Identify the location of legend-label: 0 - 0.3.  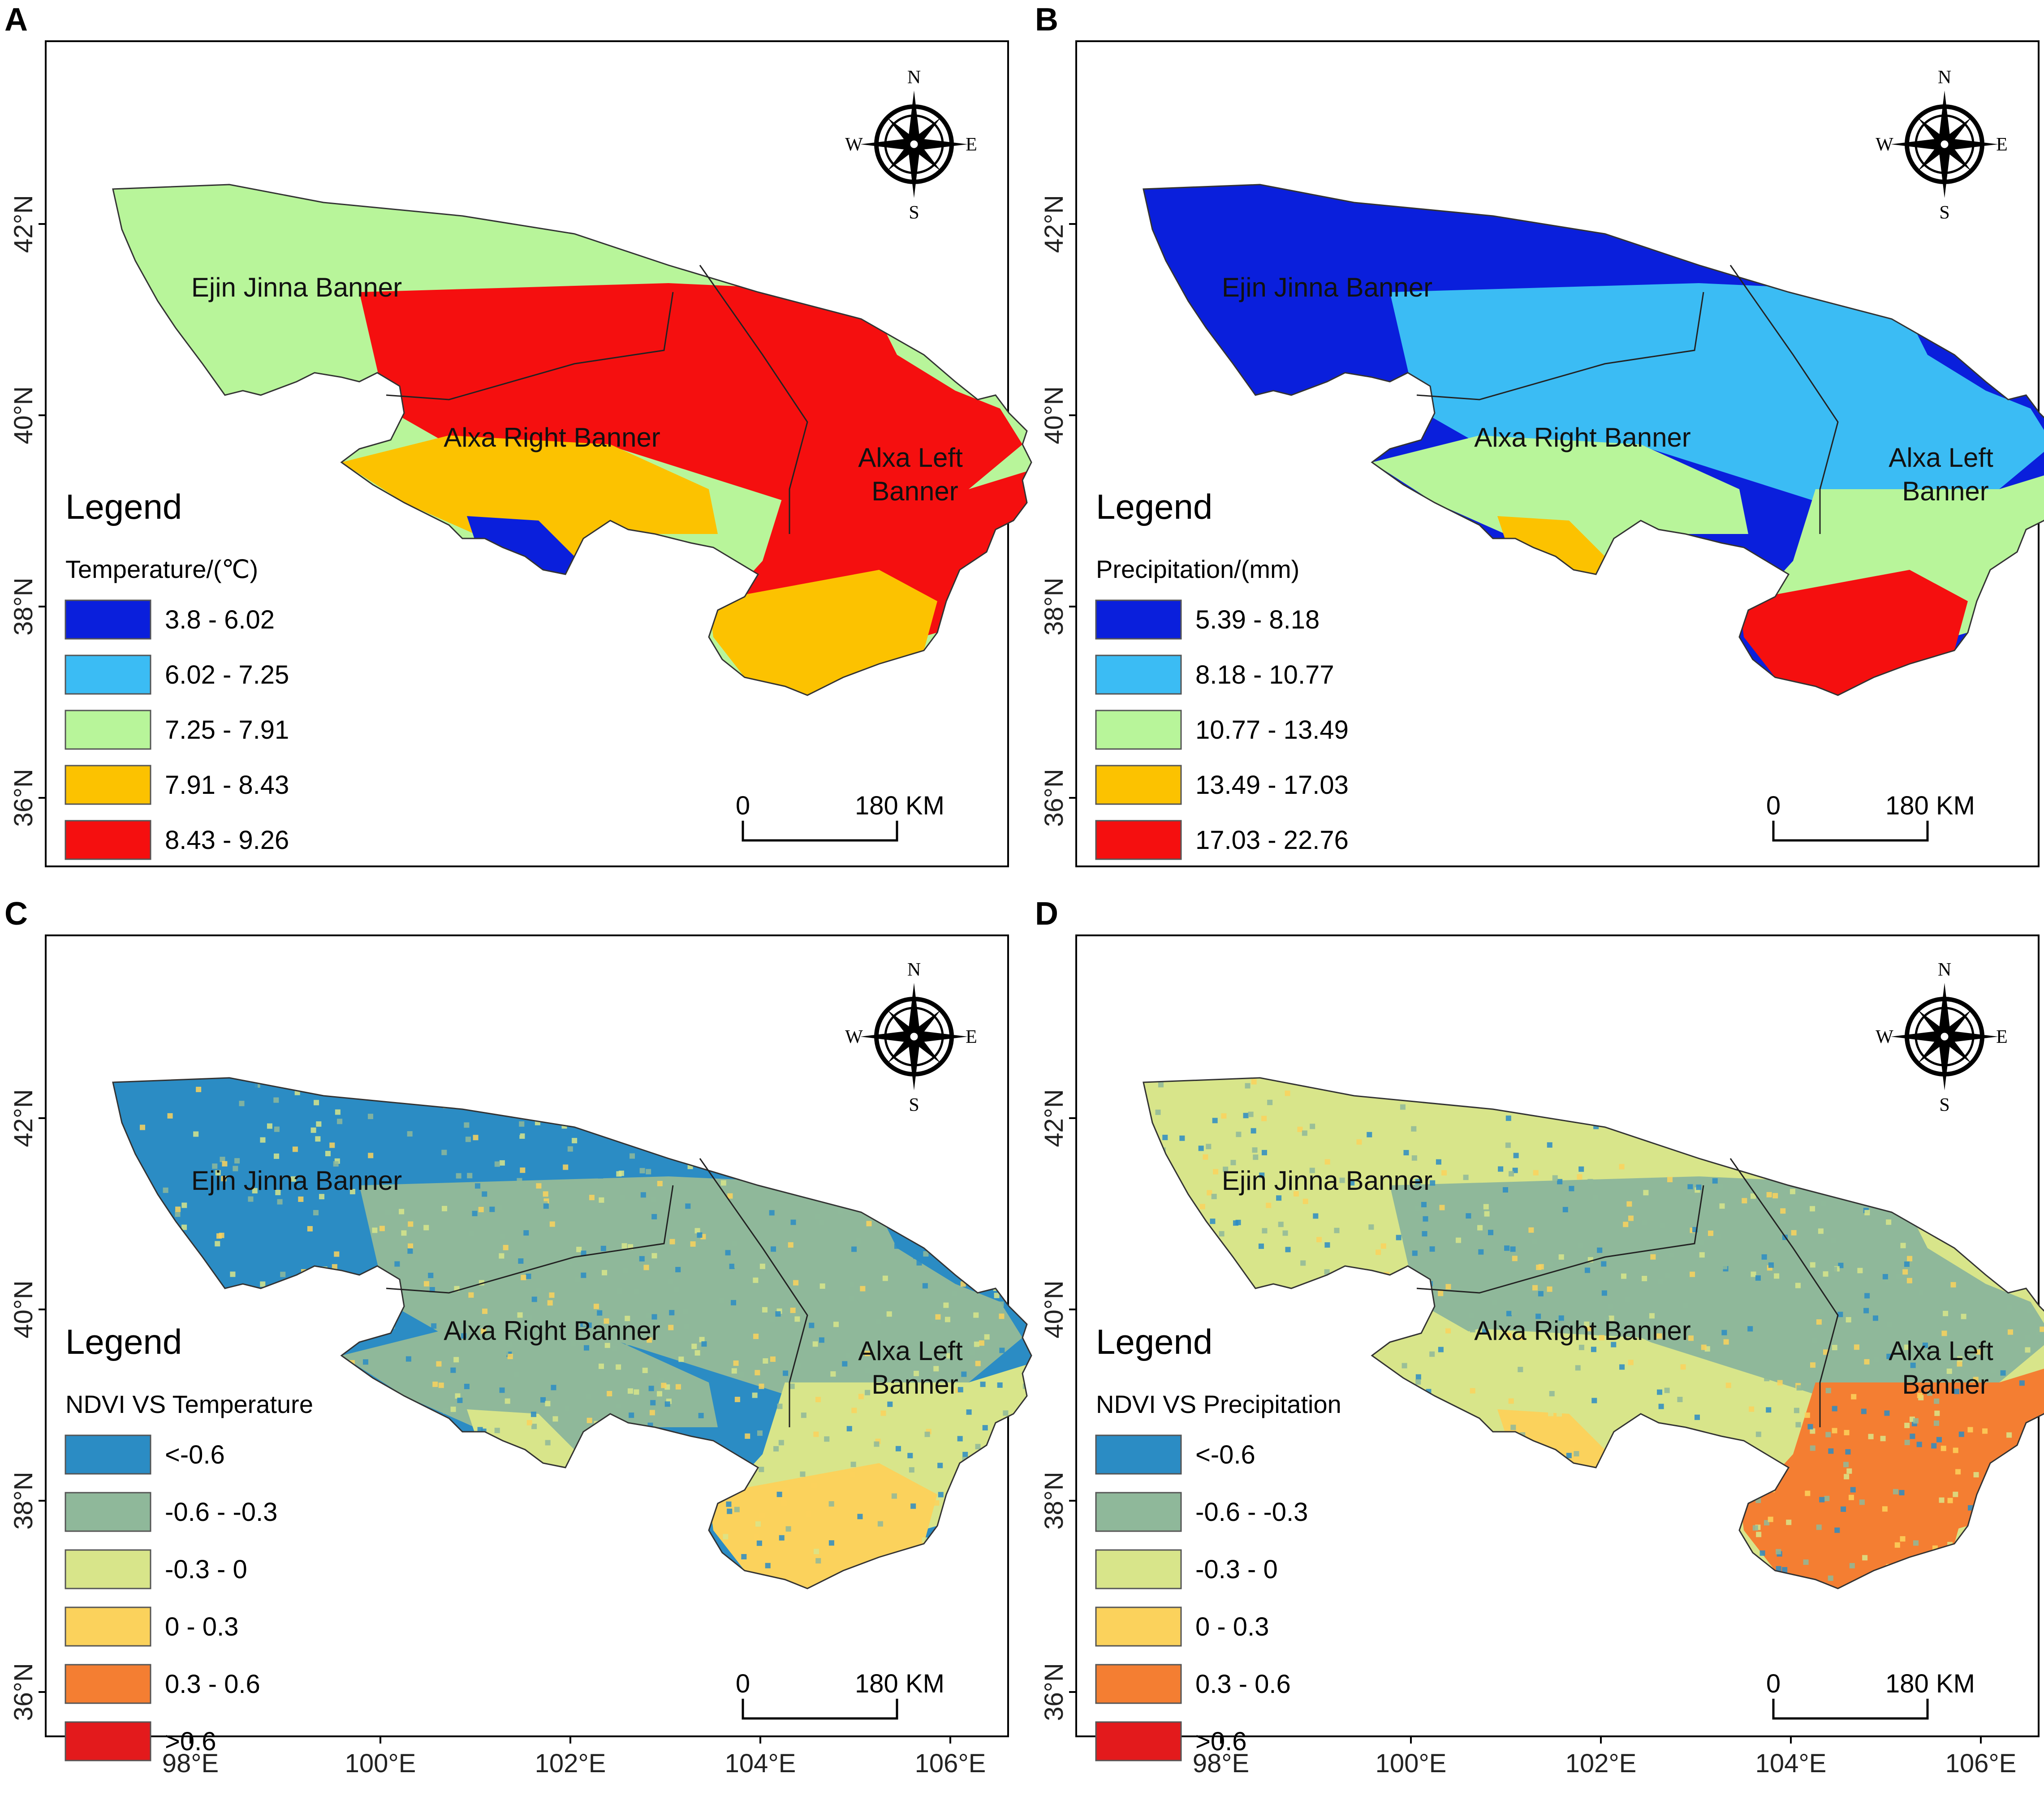
(1232, 1627).